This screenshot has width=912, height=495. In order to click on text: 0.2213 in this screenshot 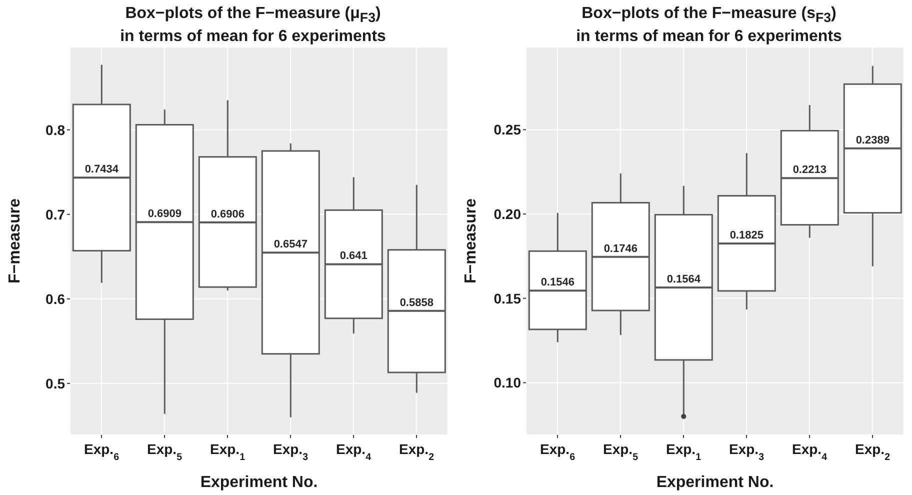, I will do `click(809, 170)`.